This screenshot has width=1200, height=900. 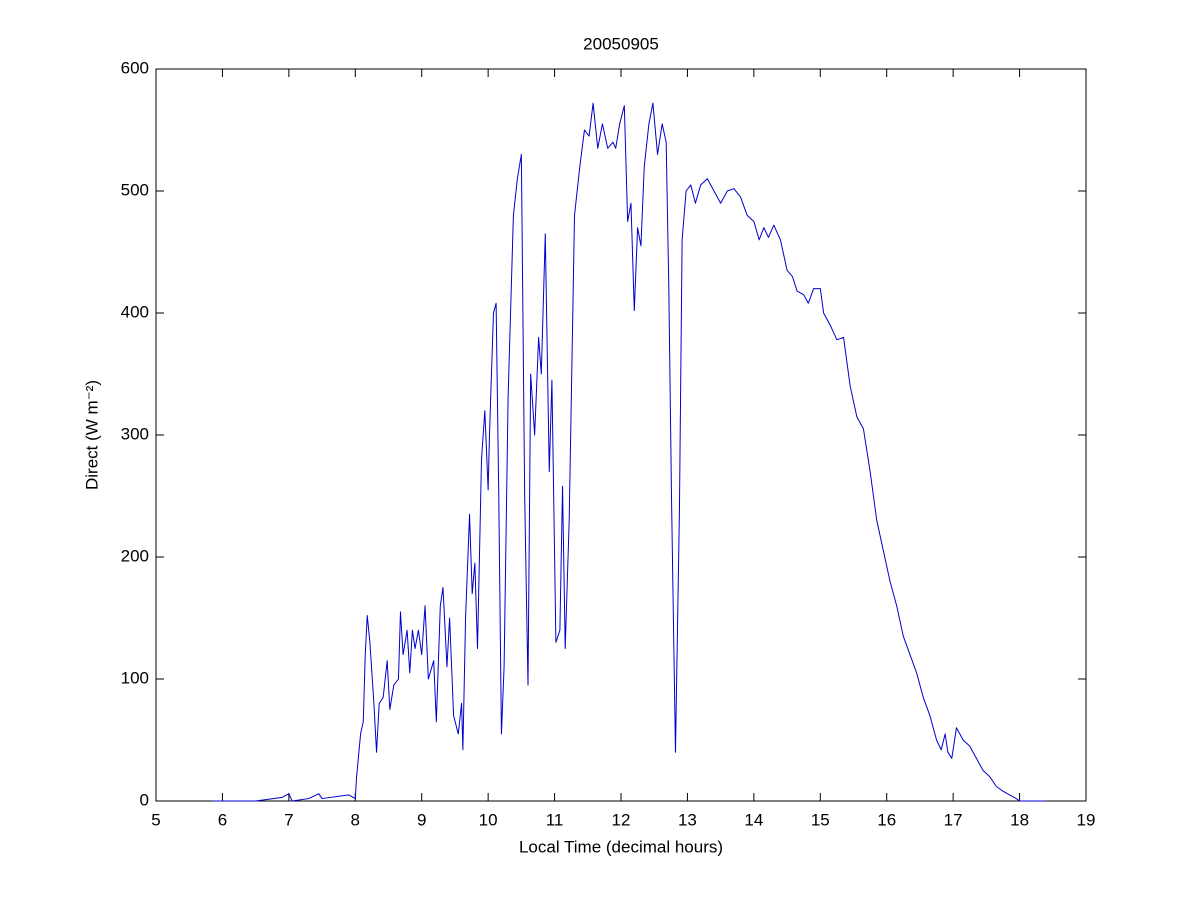 What do you see at coordinates (886, 819) in the screenshot?
I see `x-tick-label: 16` at bounding box center [886, 819].